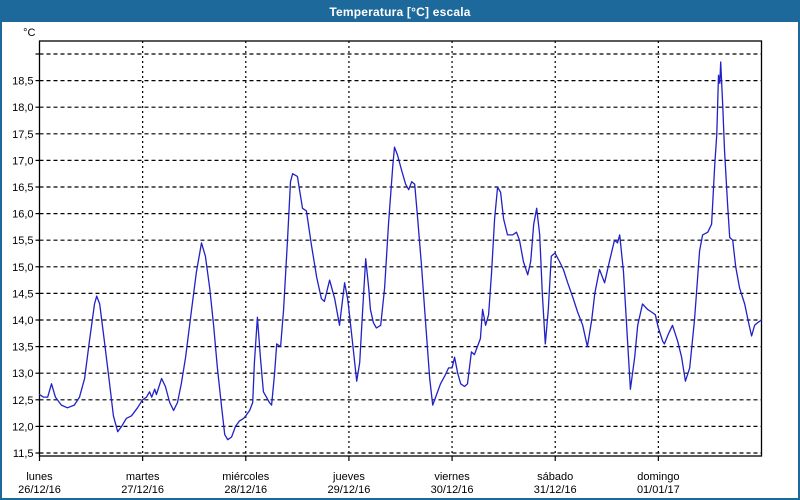 Image resolution: width=800 pixels, height=500 pixels. I want to click on window-title: Temperatura [°C] escala, so click(400, 12).